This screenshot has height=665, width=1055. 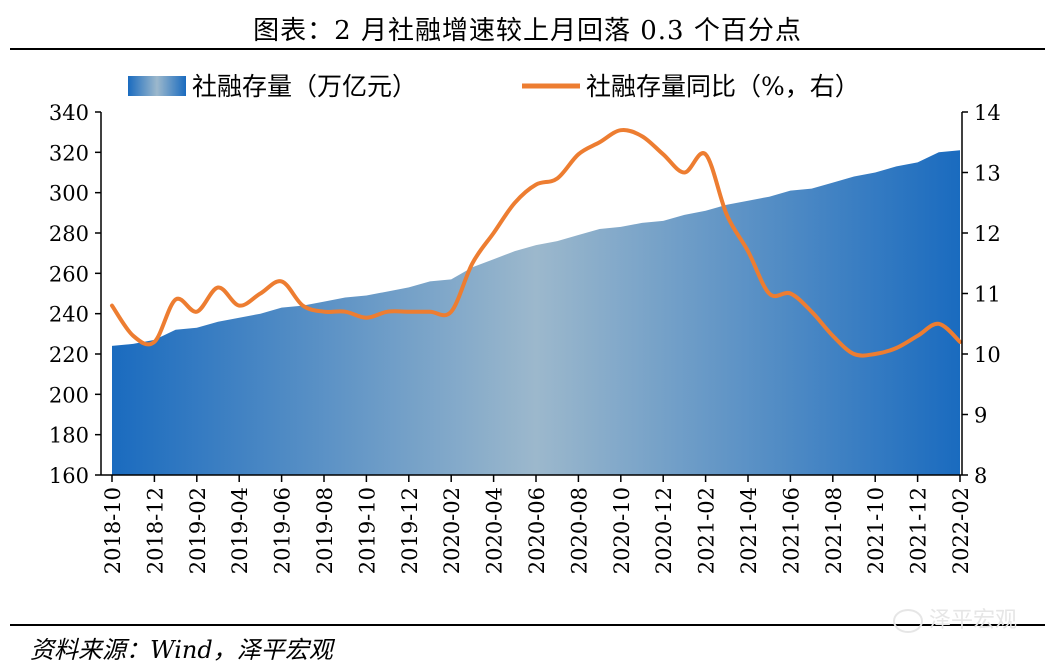 What do you see at coordinates (987, 174) in the screenshot?
I see `y-right-tick-label: 13` at bounding box center [987, 174].